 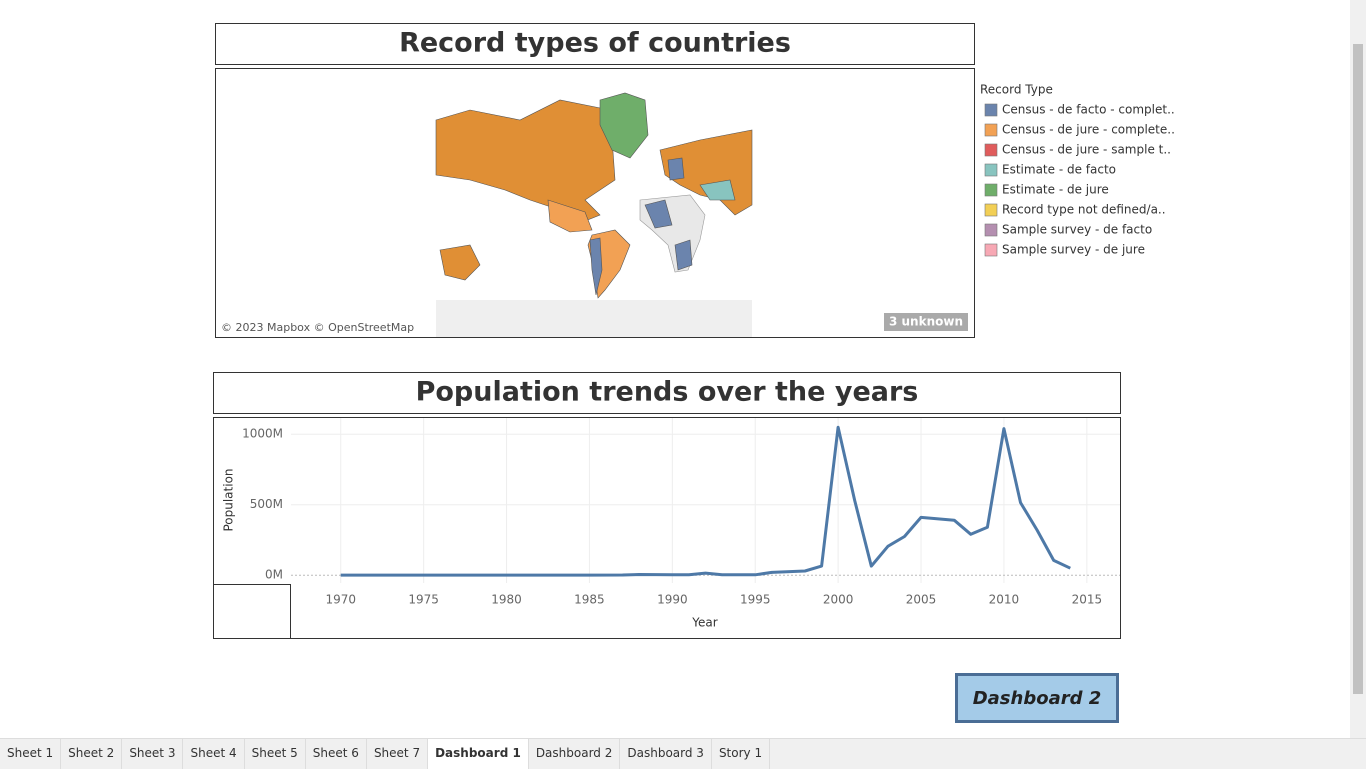 What do you see at coordinates (1073, 250) in the screenshot?
I see `legend-label: Sample survey - de jure` at bounding box center [1073, 250].